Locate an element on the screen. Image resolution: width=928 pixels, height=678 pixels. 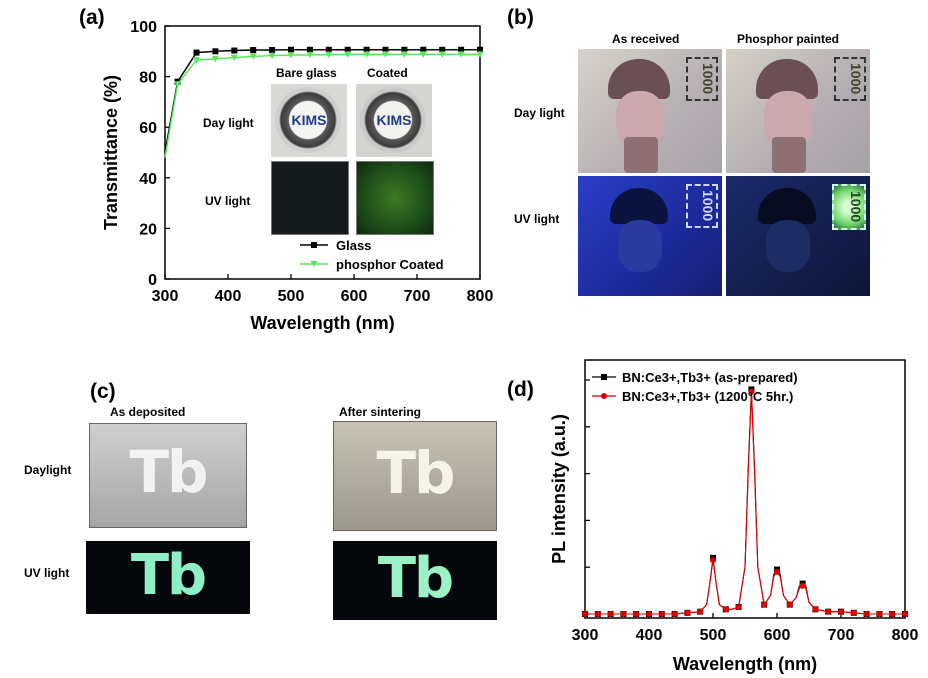
bare-glass-uv-photo is located at coordinates (310, 198).